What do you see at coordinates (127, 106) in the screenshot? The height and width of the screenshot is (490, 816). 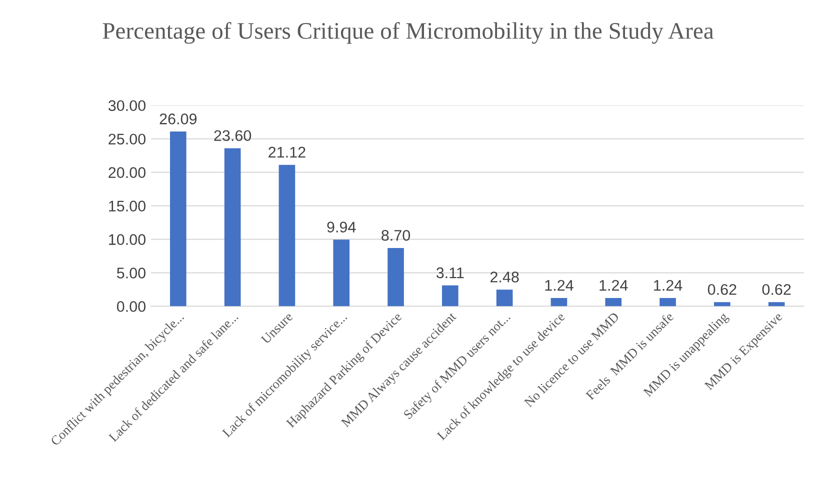 I see `y-tick-label: 30.00` at bounding box center [127, 106].